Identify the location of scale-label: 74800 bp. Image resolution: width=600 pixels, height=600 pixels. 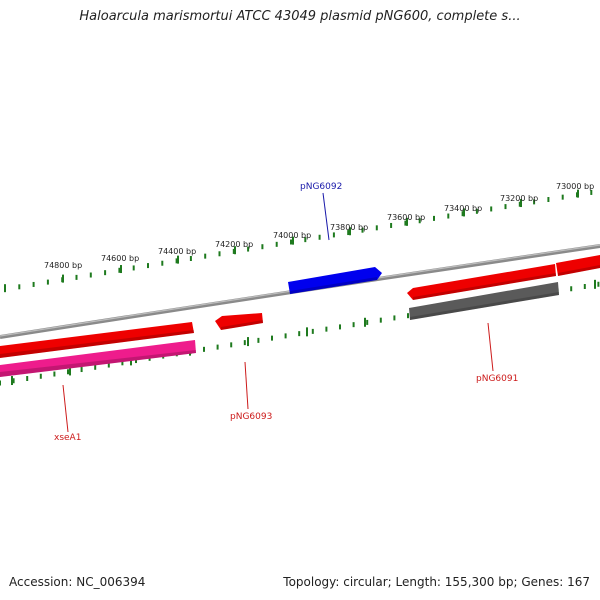
(63, 265).